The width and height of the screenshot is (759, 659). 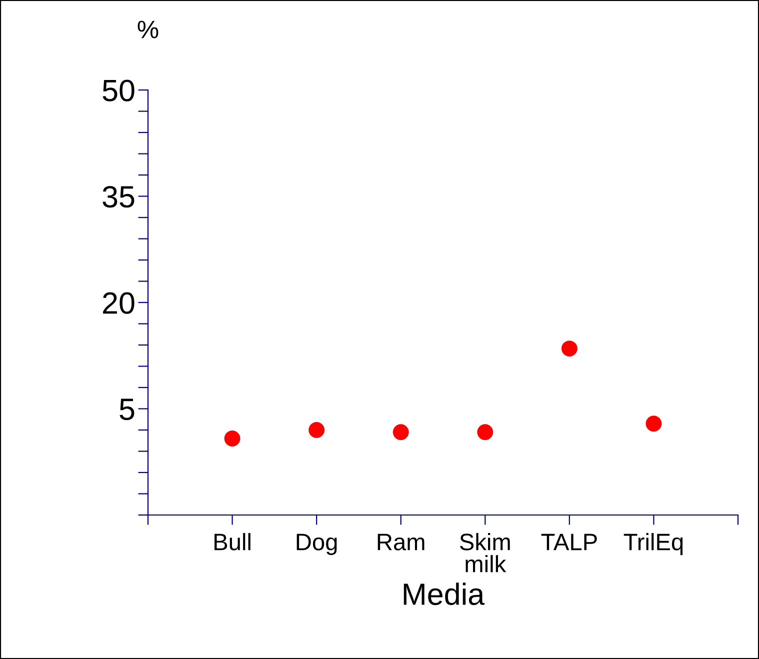 What do you see at coordinates (401, 542) in the screenshot?
I see `x-tick-label: Ram` at bounding box center [401, 542].